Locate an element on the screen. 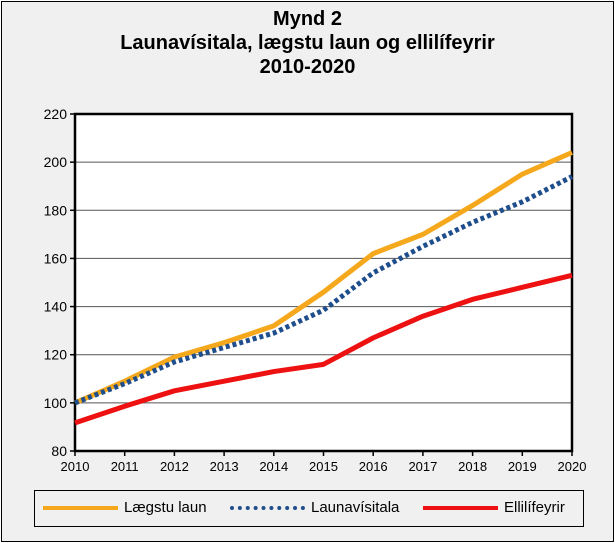 Image resolution: width=615 pixels, height=543 pixels. legend-label: Lægstu laun is located at coordinates (165, 507).